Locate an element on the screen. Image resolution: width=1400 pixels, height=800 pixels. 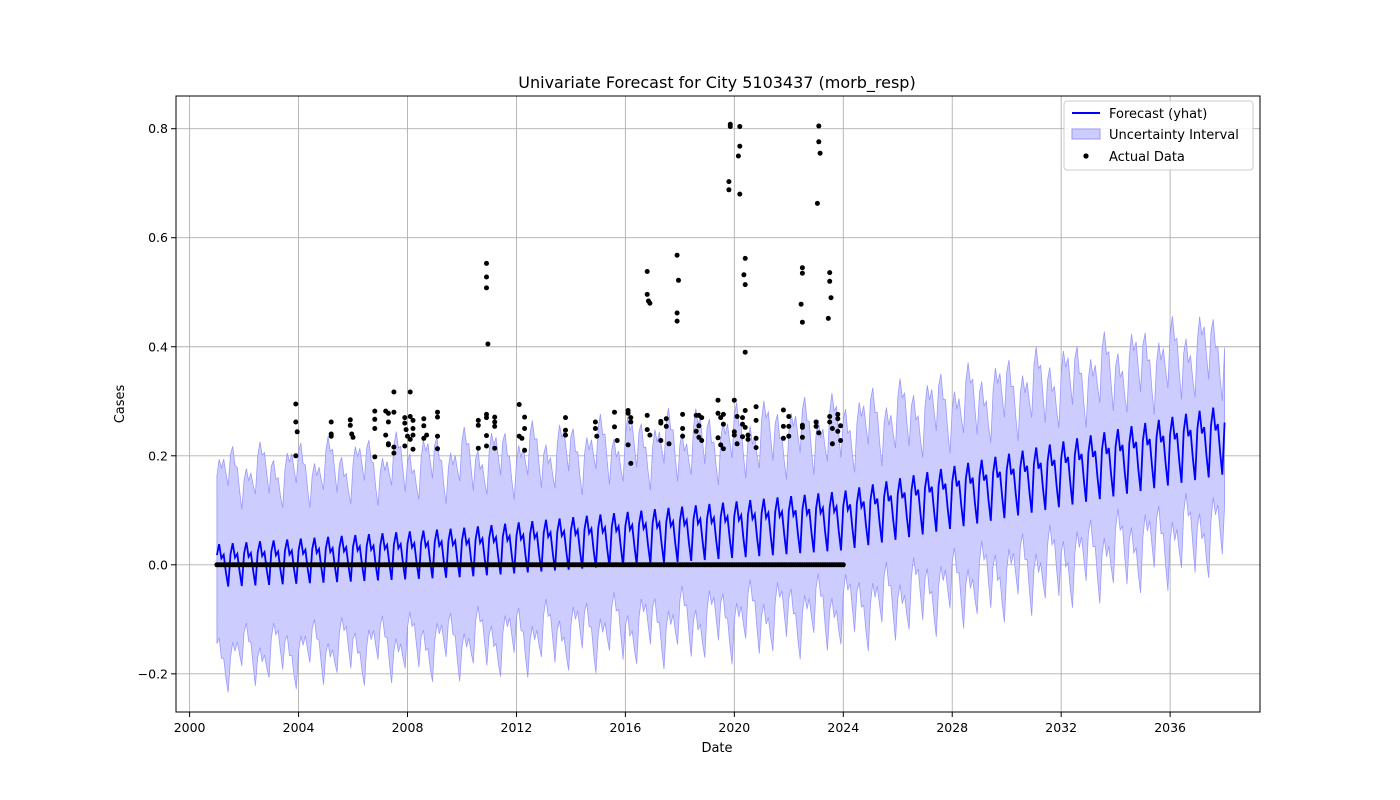
x-tick-label: 2032 is located at coordinates (1061, 727).